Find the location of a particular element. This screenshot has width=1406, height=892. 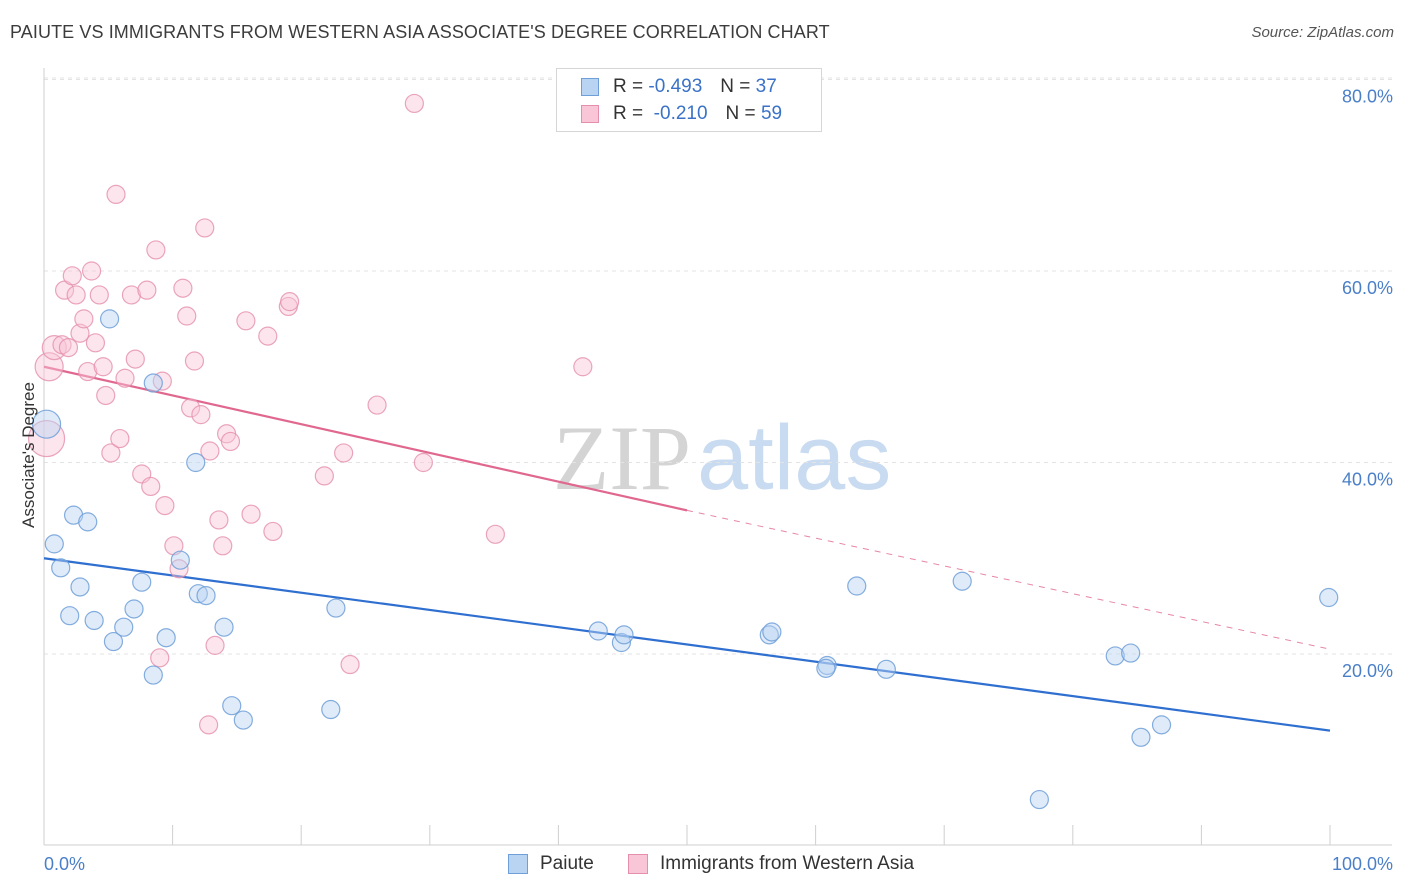

legend-r-value: -0.493 is located at coordinates (675, 86).